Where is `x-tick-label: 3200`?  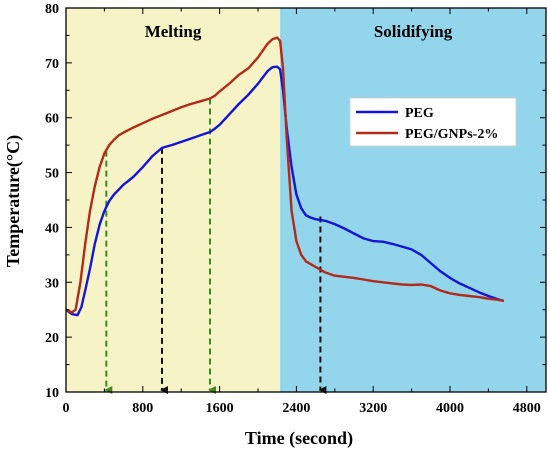 x-tick-label: 3200 is located at coordinates (373, 408).